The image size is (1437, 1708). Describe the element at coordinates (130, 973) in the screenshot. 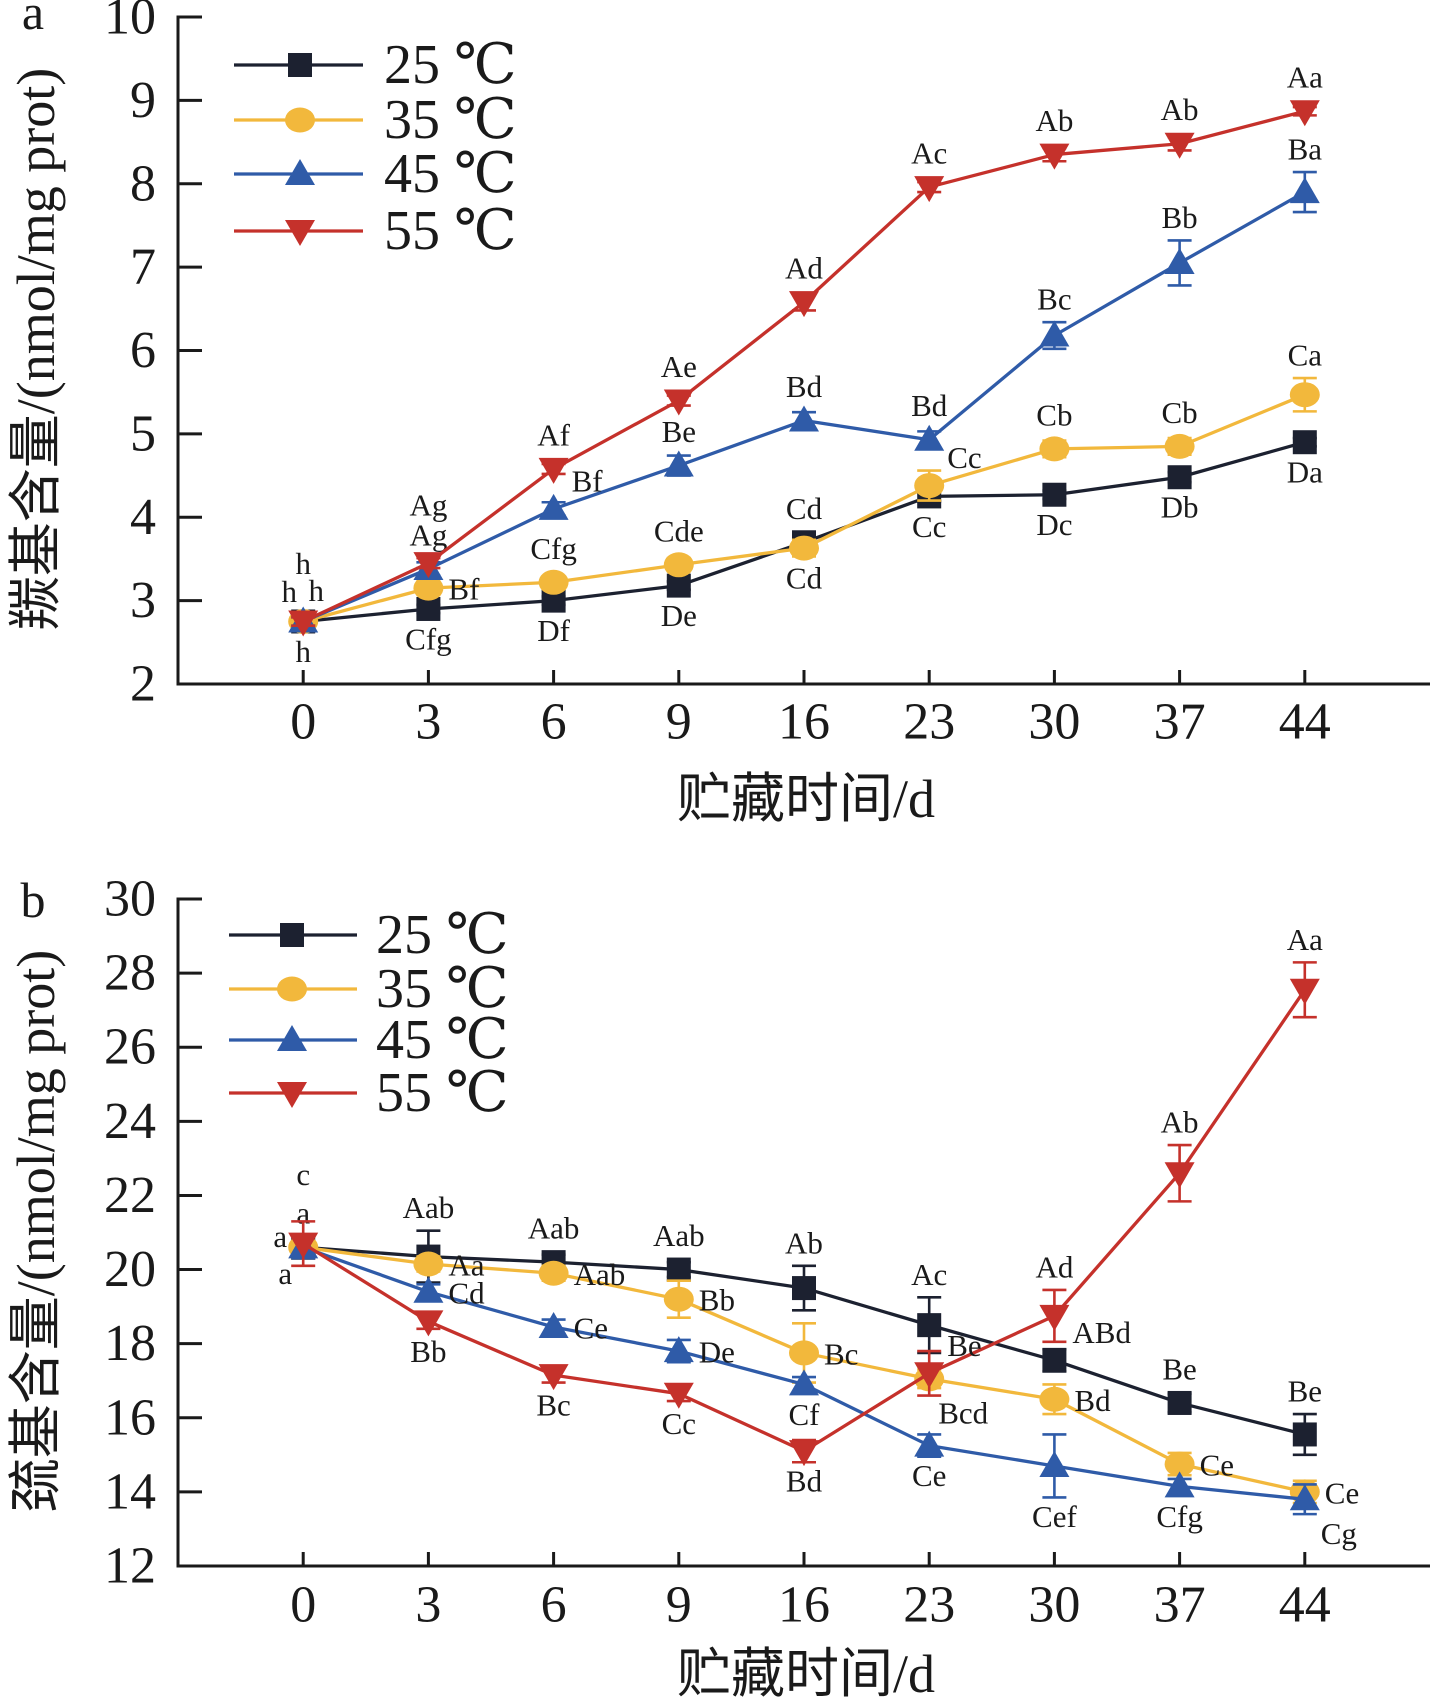

I see `y-tick-label: 28` at that location.